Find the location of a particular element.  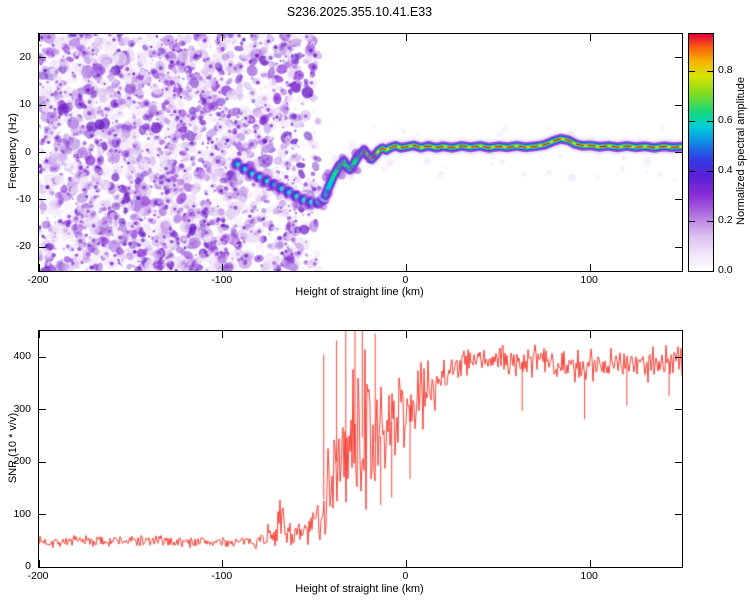

colorbar is located at coordinates (701, 152).